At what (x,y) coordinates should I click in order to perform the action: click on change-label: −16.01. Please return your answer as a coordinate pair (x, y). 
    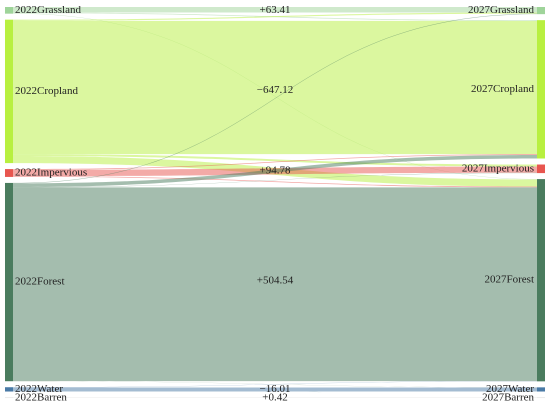
    Looking at the image, I should click on (275, 389).